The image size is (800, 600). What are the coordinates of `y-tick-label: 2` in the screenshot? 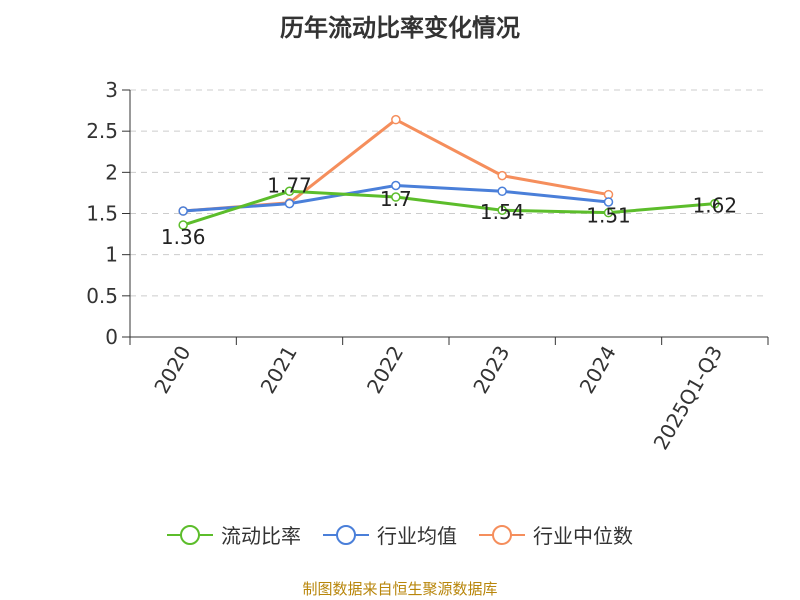 It's located at (111, 172).